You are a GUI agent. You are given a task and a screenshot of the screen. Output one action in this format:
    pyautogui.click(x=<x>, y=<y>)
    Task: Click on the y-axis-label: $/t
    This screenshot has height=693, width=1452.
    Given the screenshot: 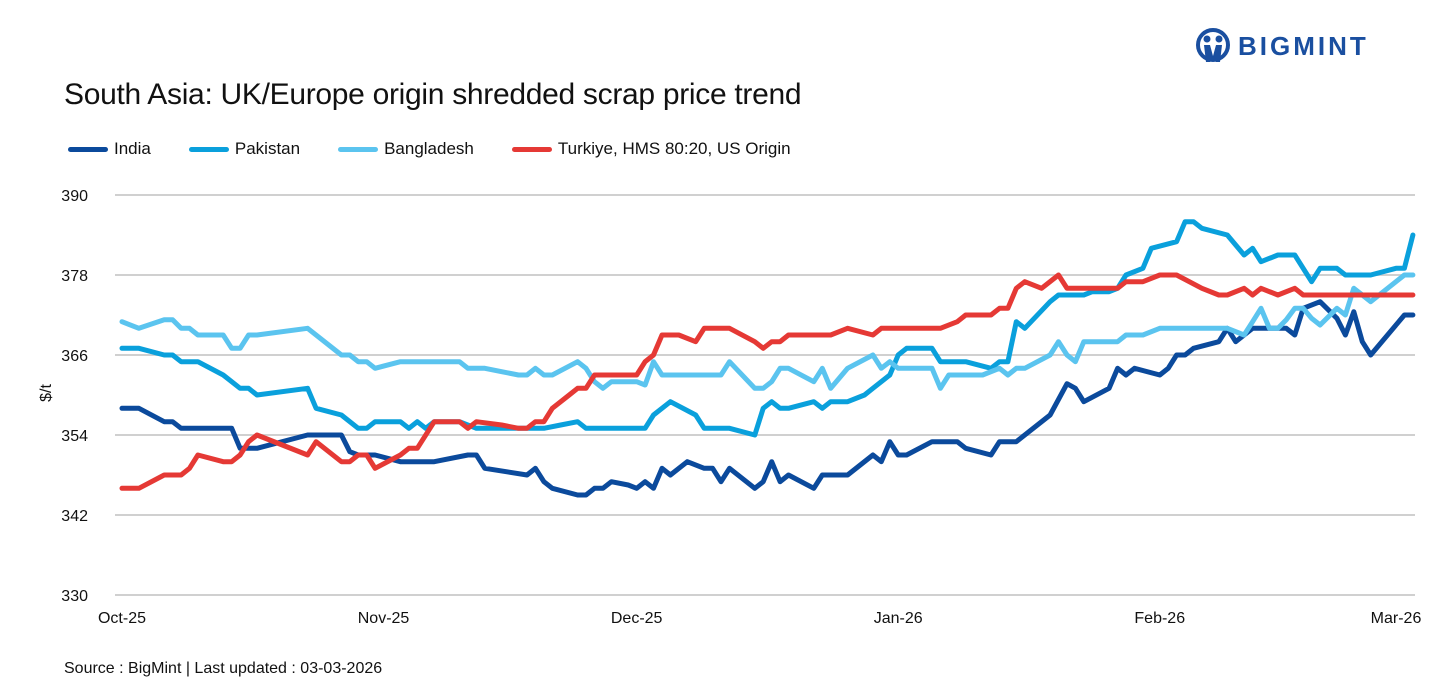 What is the action you would take?
    pyautogui.click(x=46, y=393)
    